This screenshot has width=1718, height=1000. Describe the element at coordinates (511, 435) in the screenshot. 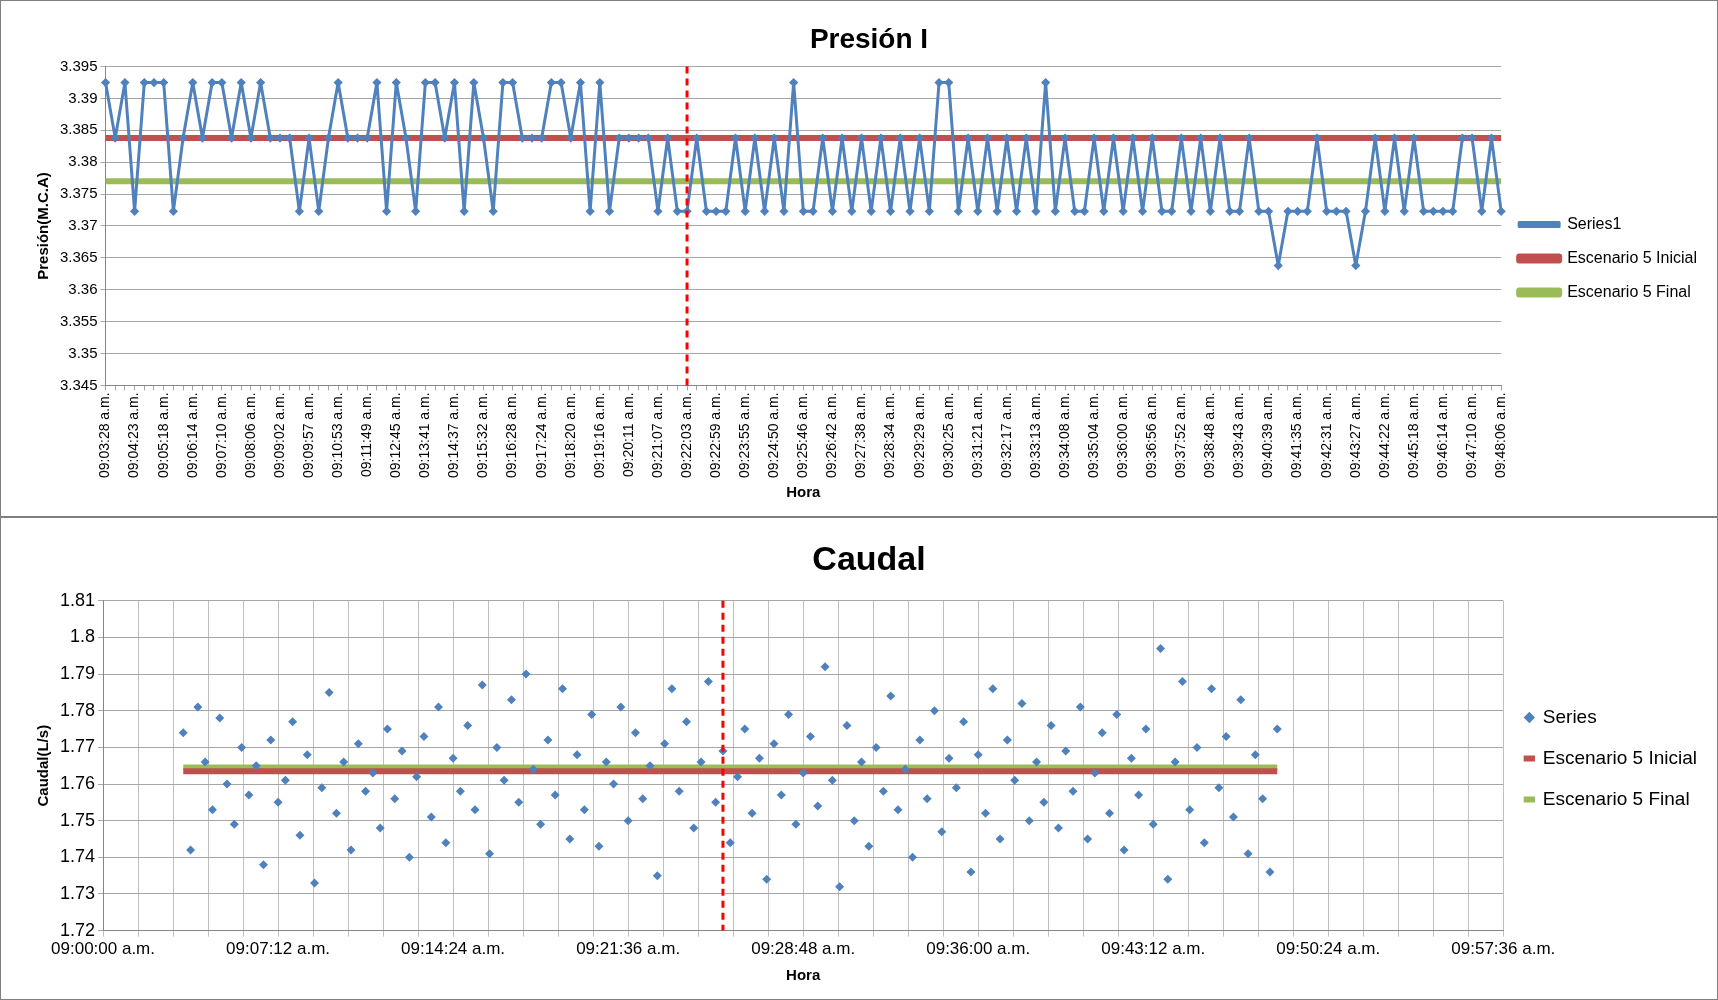

I see `x-tick-label: 09:16:28 a.m.` at that location.